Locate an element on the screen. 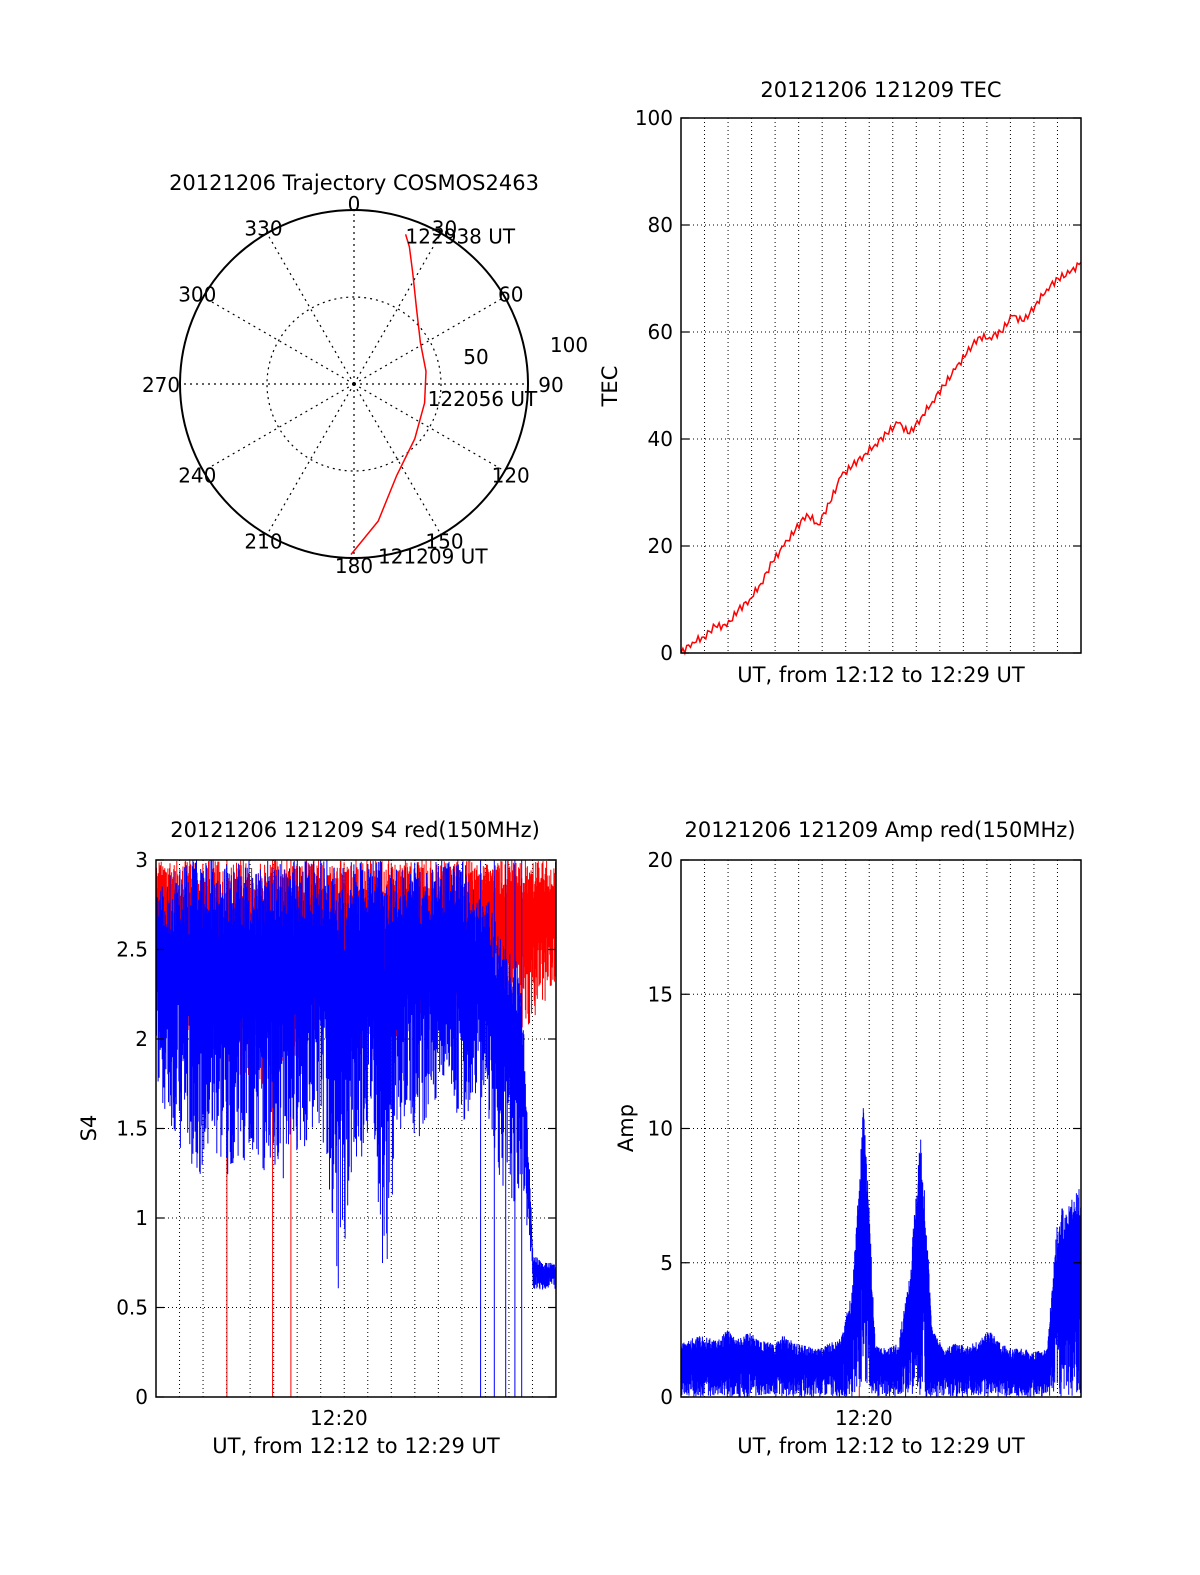 The width and height of the screenshot is (1200, 1575). tec-grid is located at coordinates (881, 385).